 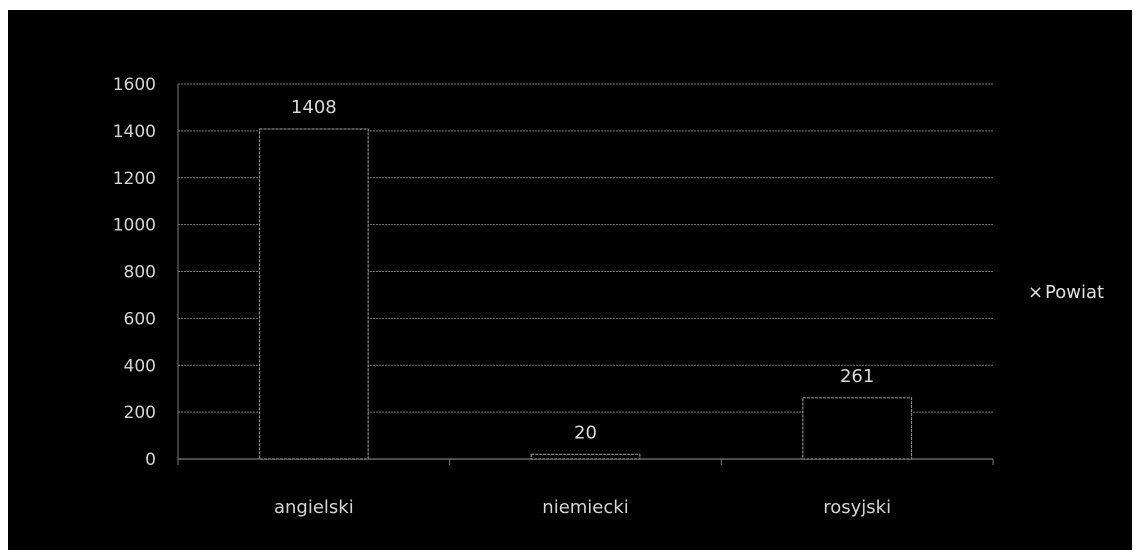 I want to click on y-tick-label: 0, so click(x=150, y=460).